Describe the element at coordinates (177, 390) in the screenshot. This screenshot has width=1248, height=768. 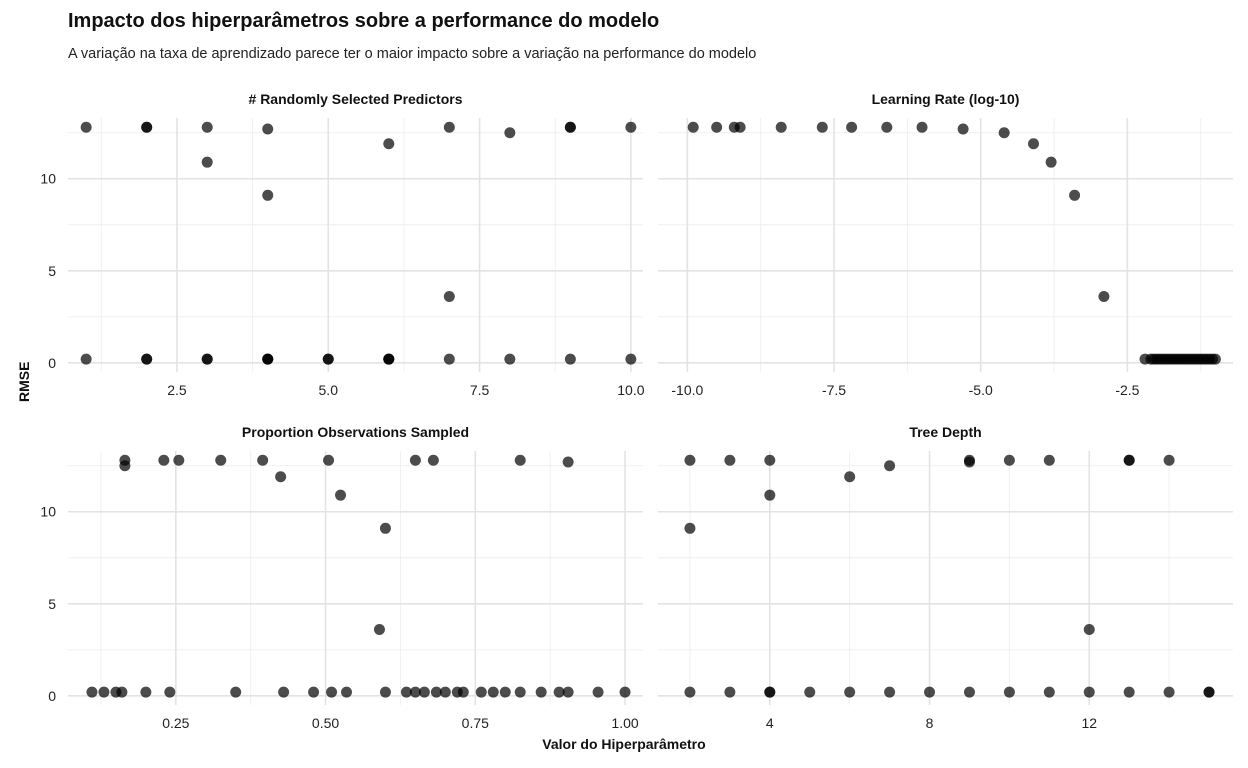
I see `x-tick-label: 2.5` at that location.